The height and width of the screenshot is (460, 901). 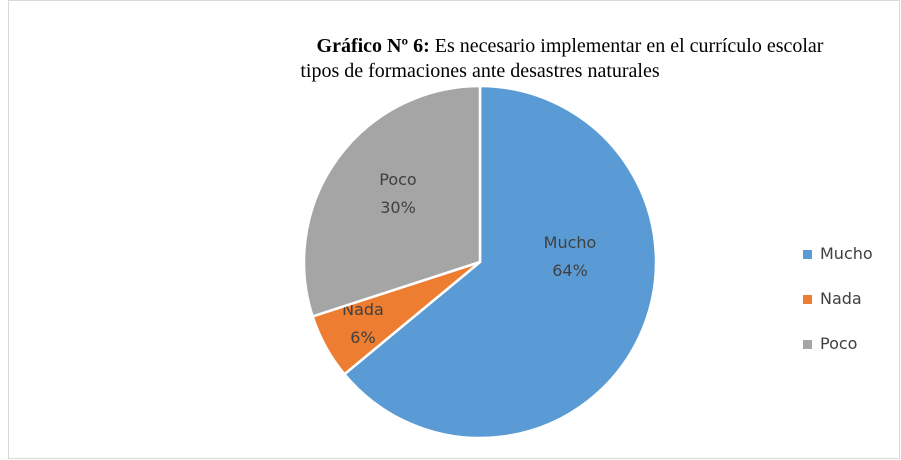 I want to click on slice-category-label: Nada, so click(x=363, y=309).